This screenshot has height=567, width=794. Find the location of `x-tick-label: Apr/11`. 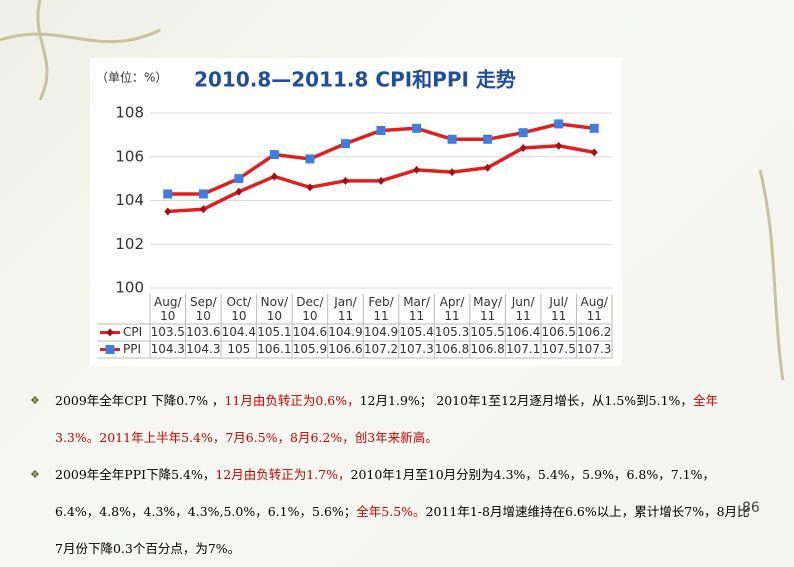

x-tick-label: Apr/11 is located at coordinates (453, 309).